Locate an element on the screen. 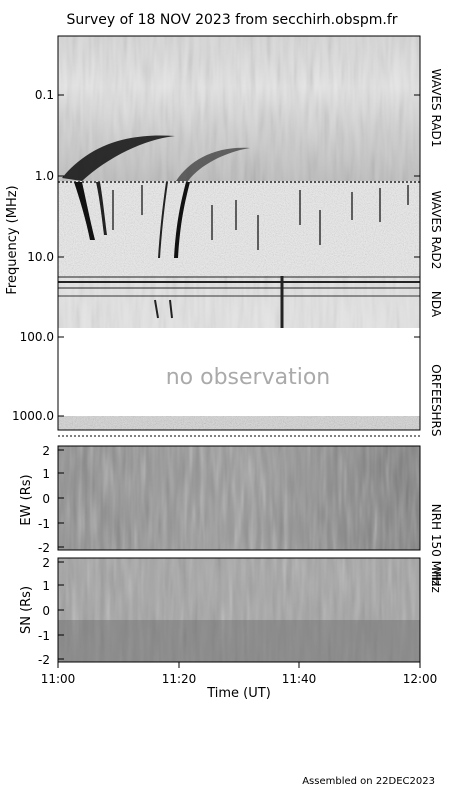 This screenshot has width=450, height=800. rad1-texture is located at coordinates (239, 108).